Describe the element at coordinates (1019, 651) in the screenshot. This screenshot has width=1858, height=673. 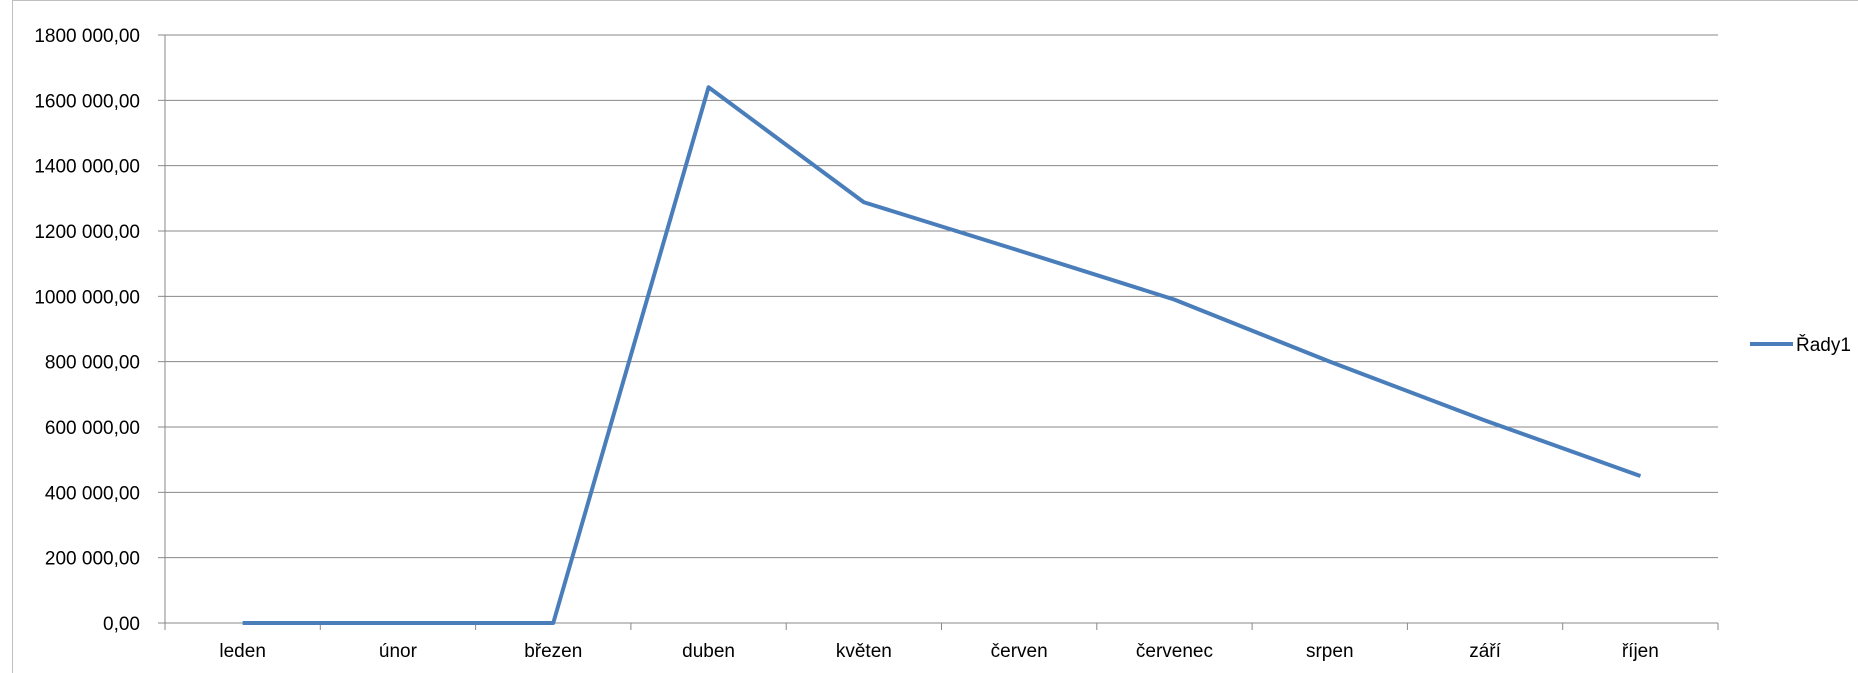
I see `x-tick-label: červen` at that location.